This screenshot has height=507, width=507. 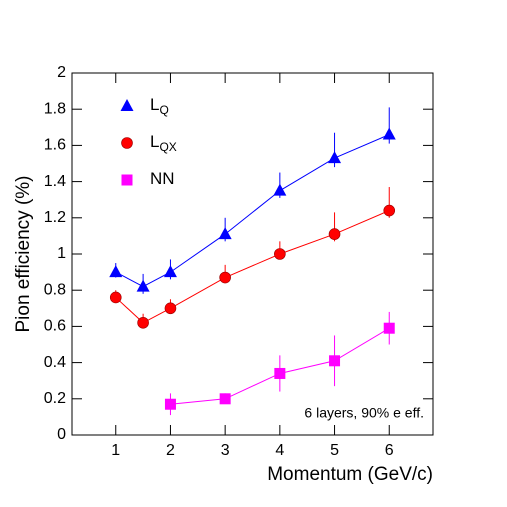 What do you see at coordinates (115, 450) in the screenshot?
I see `x-tick-label: 1` at bounding box center [115, 450].